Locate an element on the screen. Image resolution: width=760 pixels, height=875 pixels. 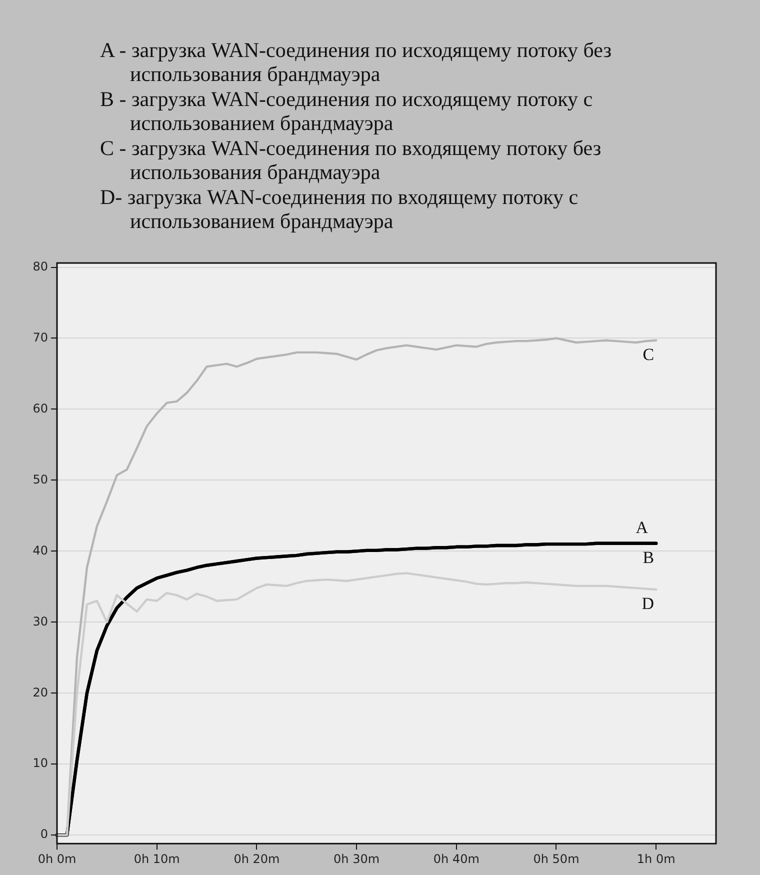
series-label: C is located at coordinates (648, 354).